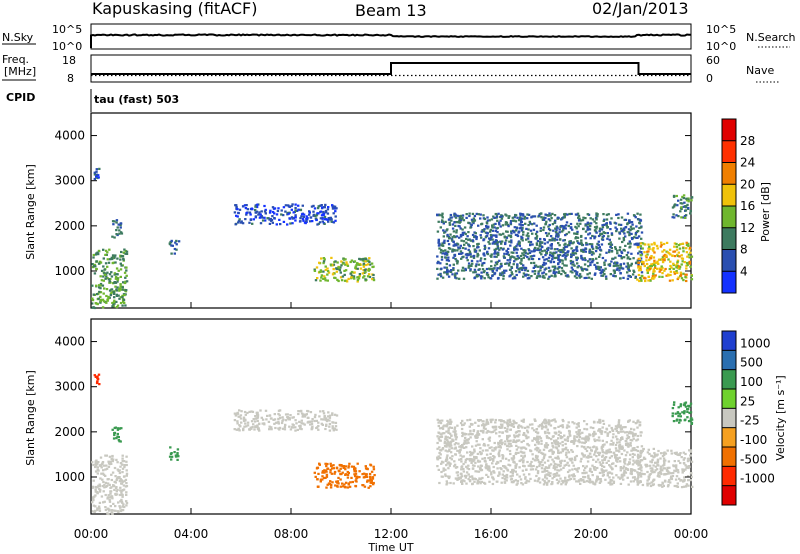 This screenshot has width=800, height=554. Describe the element at coordinates (729, 379) in the screenshot. I see `velocity-colorbar-swatch` at that location.